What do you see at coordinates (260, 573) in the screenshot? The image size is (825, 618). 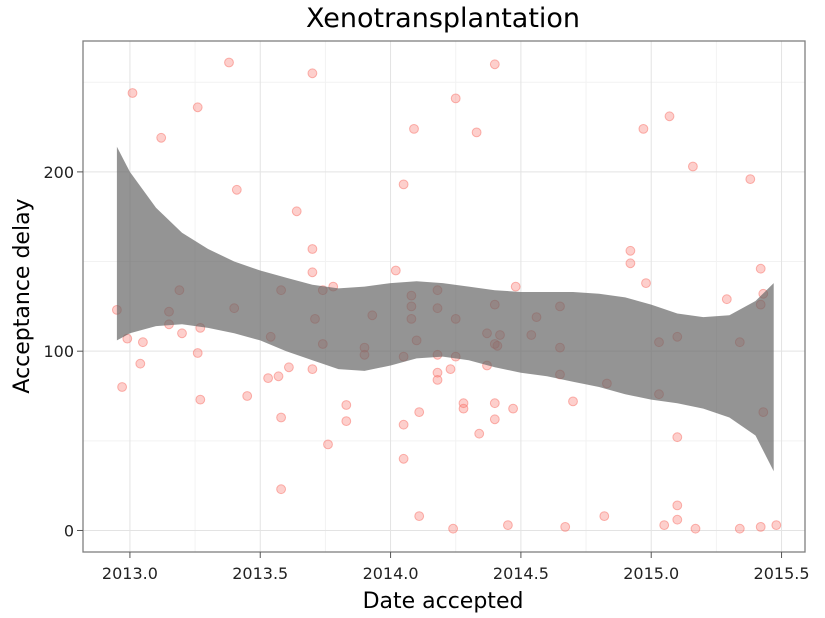 I see `x-tick-label: 2013.5` at bounding box center [260, 573].